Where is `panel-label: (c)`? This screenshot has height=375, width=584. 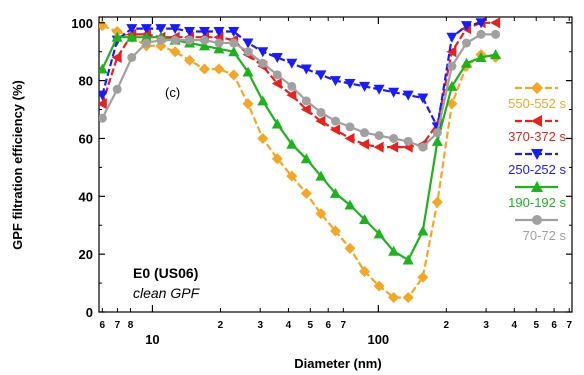
panel-label: (c) is located at coordinates (172, 92).